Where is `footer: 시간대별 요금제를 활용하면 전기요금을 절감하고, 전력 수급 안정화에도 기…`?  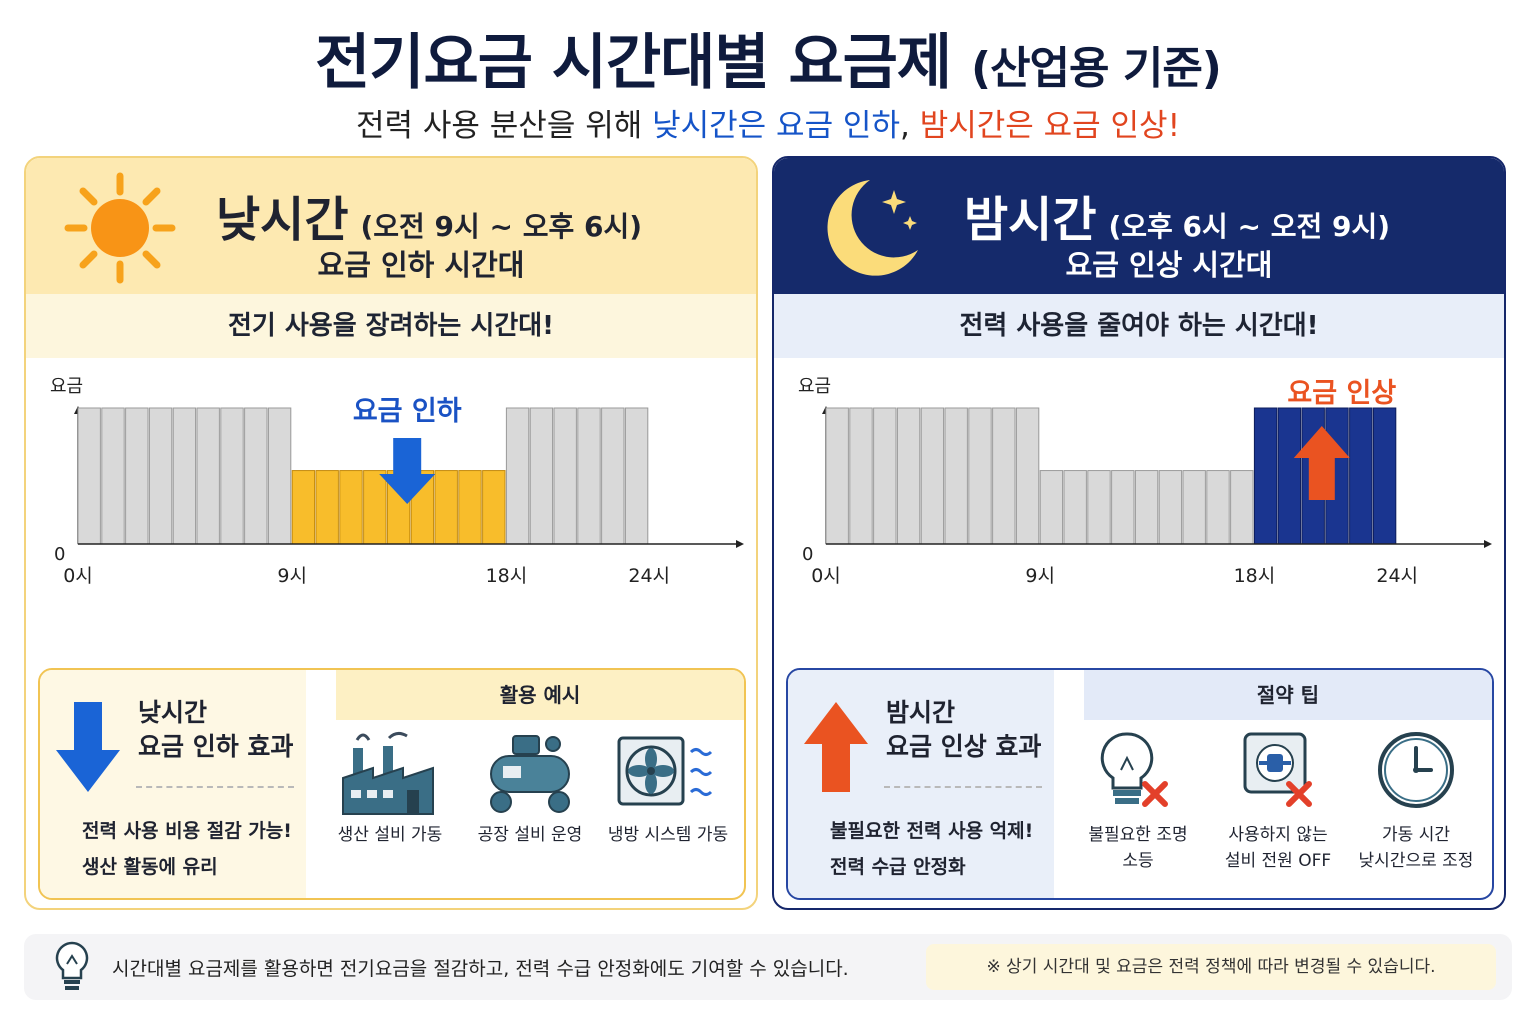
footer: 시간대별 요금제를 활용하면 전기요금을 절감하고, 전력 수급 안정화에도 기… is located at coordinates (768, 967).